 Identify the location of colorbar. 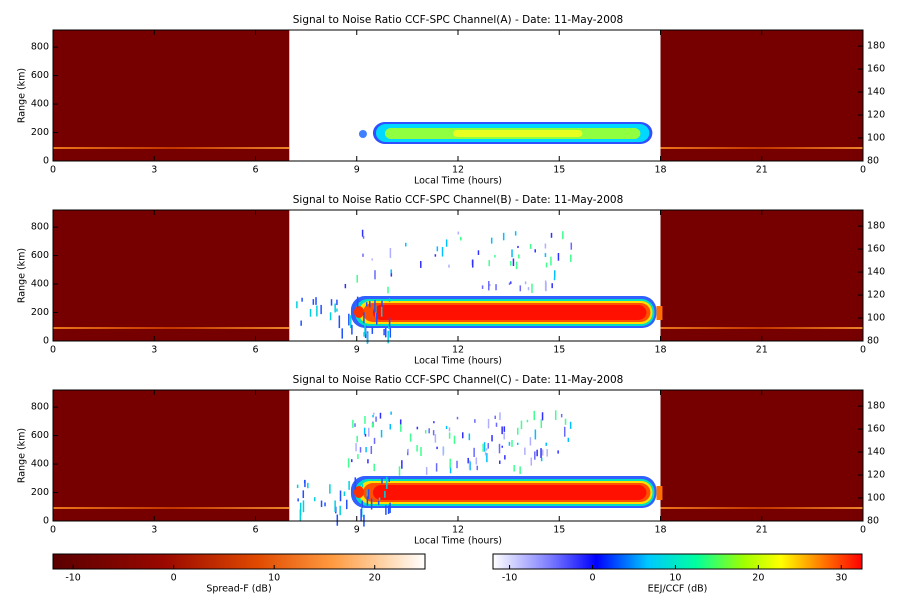
(677, 561).